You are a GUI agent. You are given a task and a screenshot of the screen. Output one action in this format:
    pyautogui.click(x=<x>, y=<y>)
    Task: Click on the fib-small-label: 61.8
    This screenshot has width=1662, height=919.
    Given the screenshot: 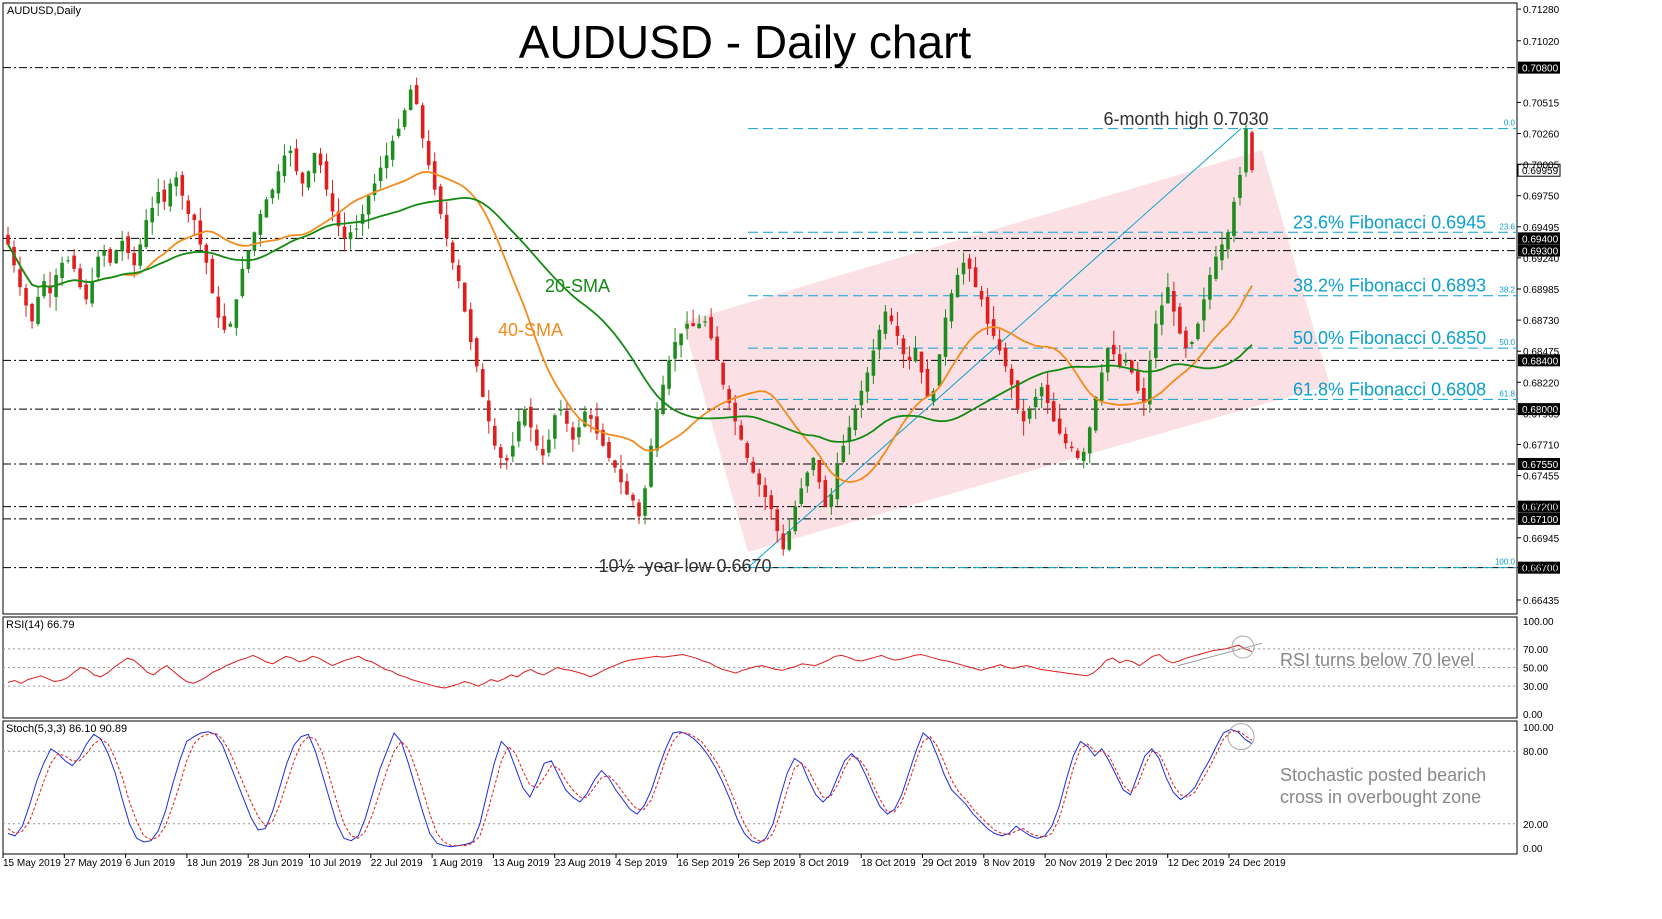 What is the action you would take?
    pyautogui.click(x=1507, y=393)
    